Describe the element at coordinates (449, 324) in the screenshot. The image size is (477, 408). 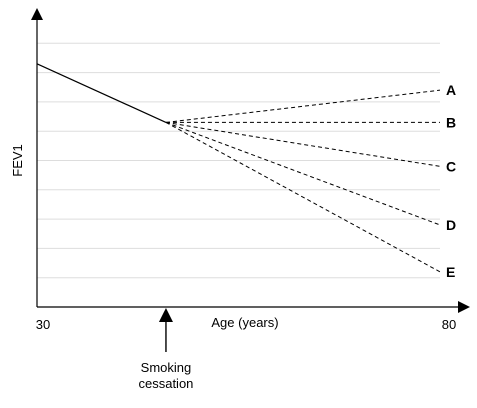
I see `x-tick-label-80: 80` at that location.